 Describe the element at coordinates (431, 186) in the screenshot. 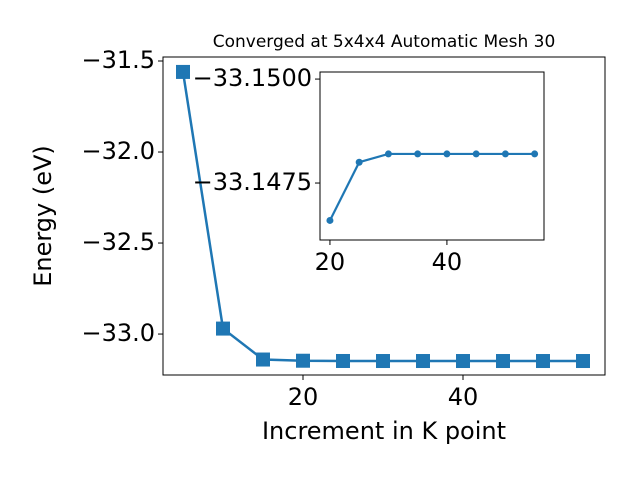

I see `data-line` at that location.